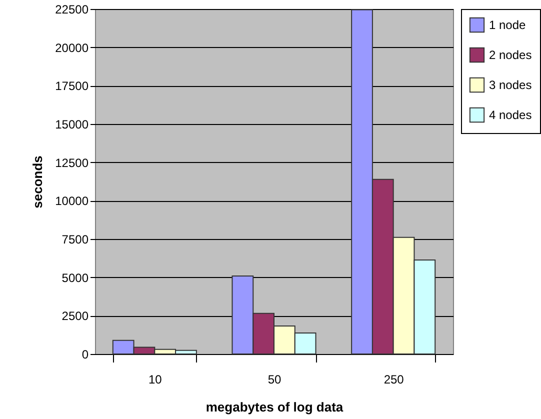 The image size is (541, 419). I want to click on legend-label: 1 node, so click(507, 25).